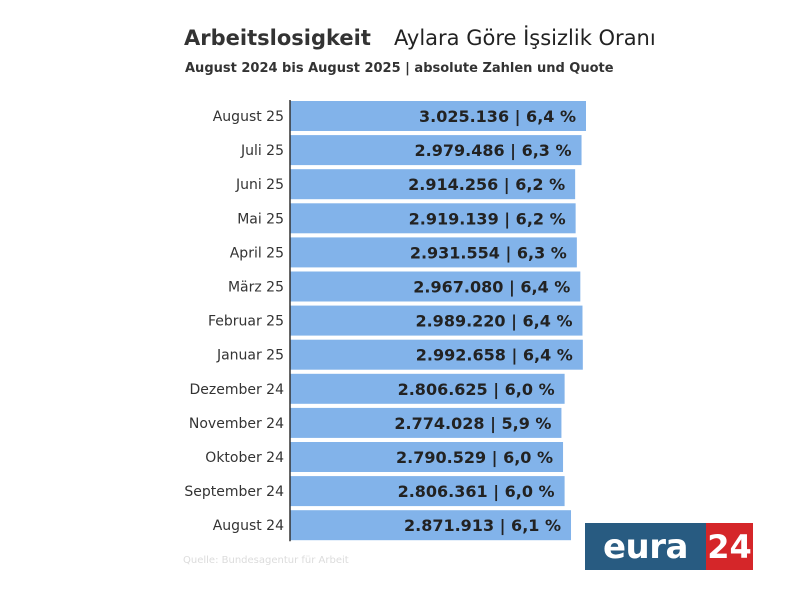 This screenshot has width=800, height=600. Describe the element at coordinates (494, 356) in the screenshot. I see `data-label: 2.992.658 | 6,4 %` at that location.